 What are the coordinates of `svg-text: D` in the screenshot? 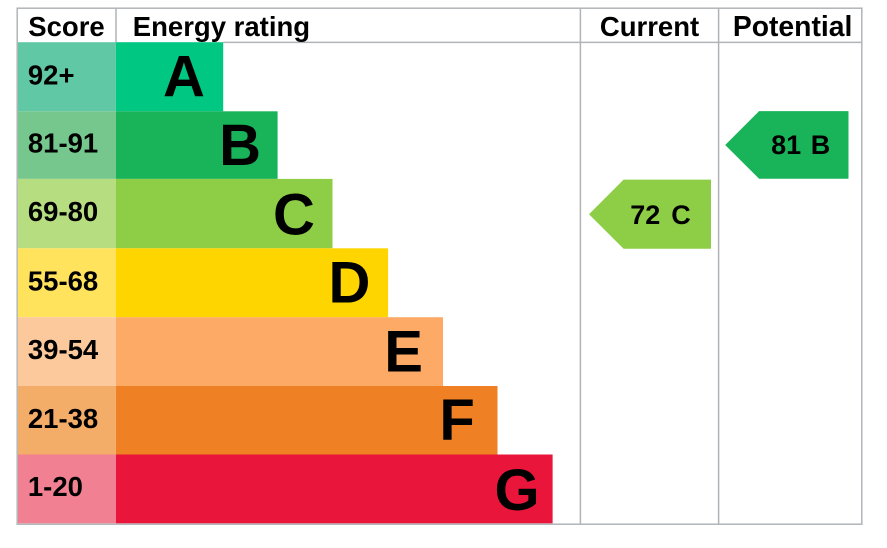 It's located at (349, 283).